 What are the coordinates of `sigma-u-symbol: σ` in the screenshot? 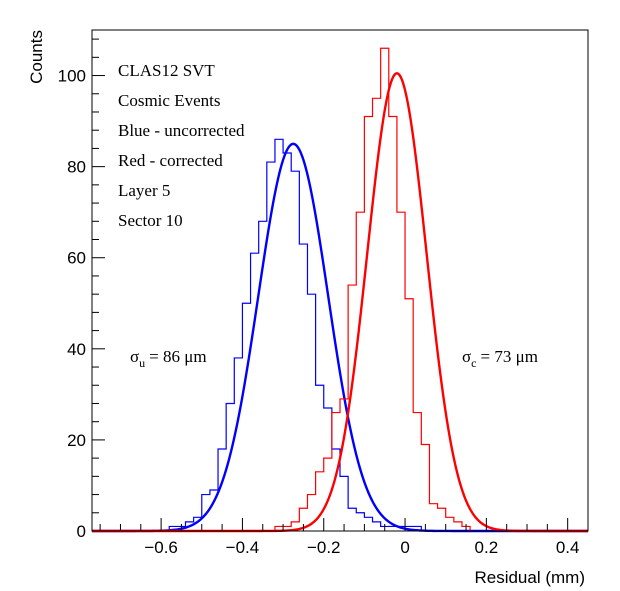 It's located at (134, 356).